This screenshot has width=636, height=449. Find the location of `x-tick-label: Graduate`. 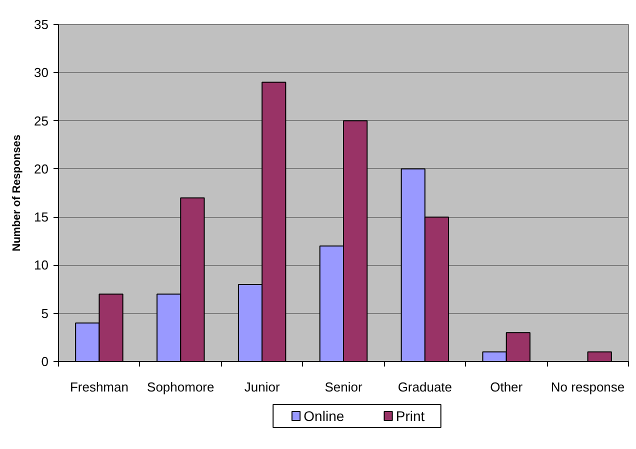

x-tick-label: Graduate is located at coordinates (425, 387).